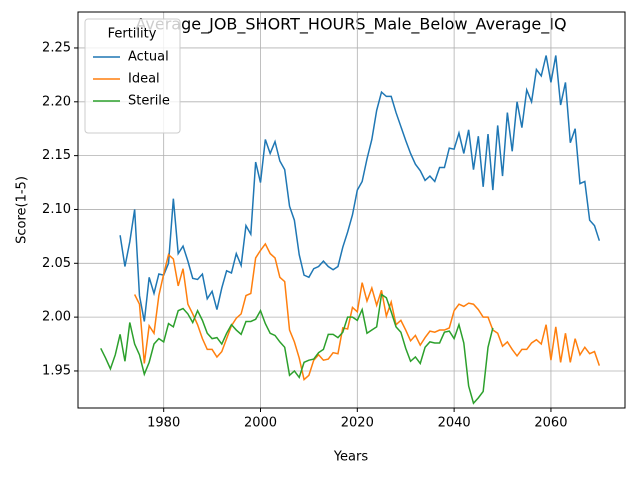 This screenshot has width=640, height=480. Describe the element at coordinates (56, 47) in the screenshot. I see `y-tick-label: 2.25` at that location.